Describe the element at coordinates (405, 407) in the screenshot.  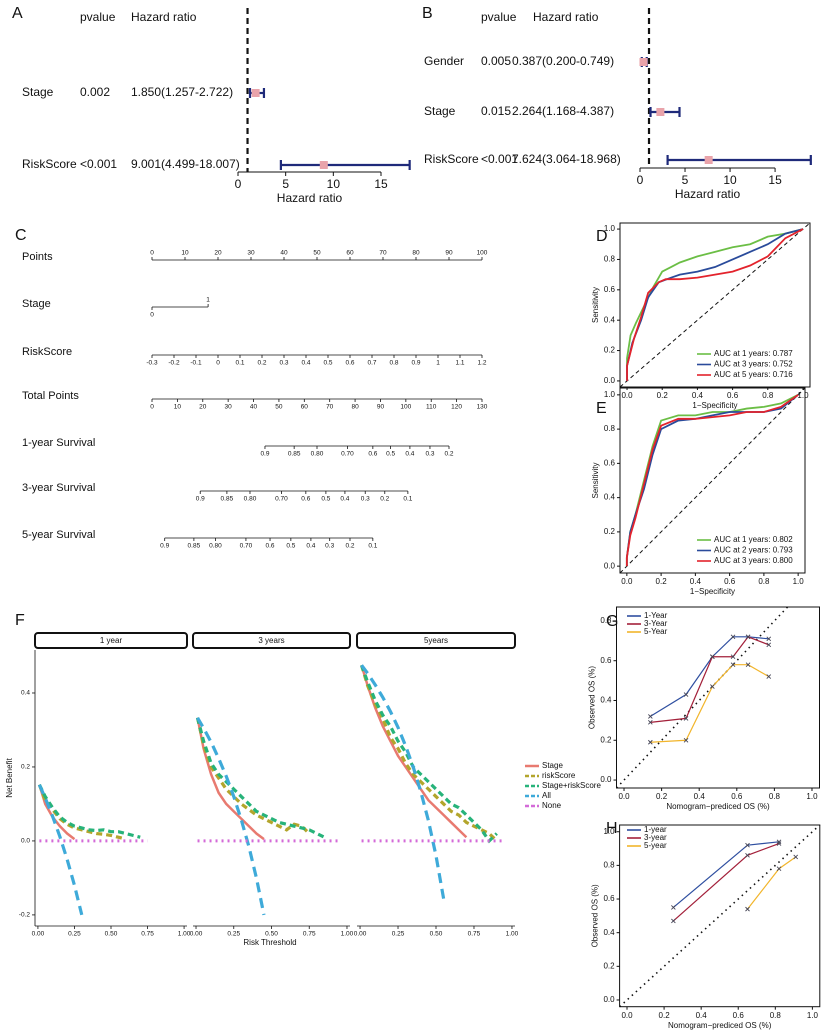
I see `scale-tick-label: 100` at that location.